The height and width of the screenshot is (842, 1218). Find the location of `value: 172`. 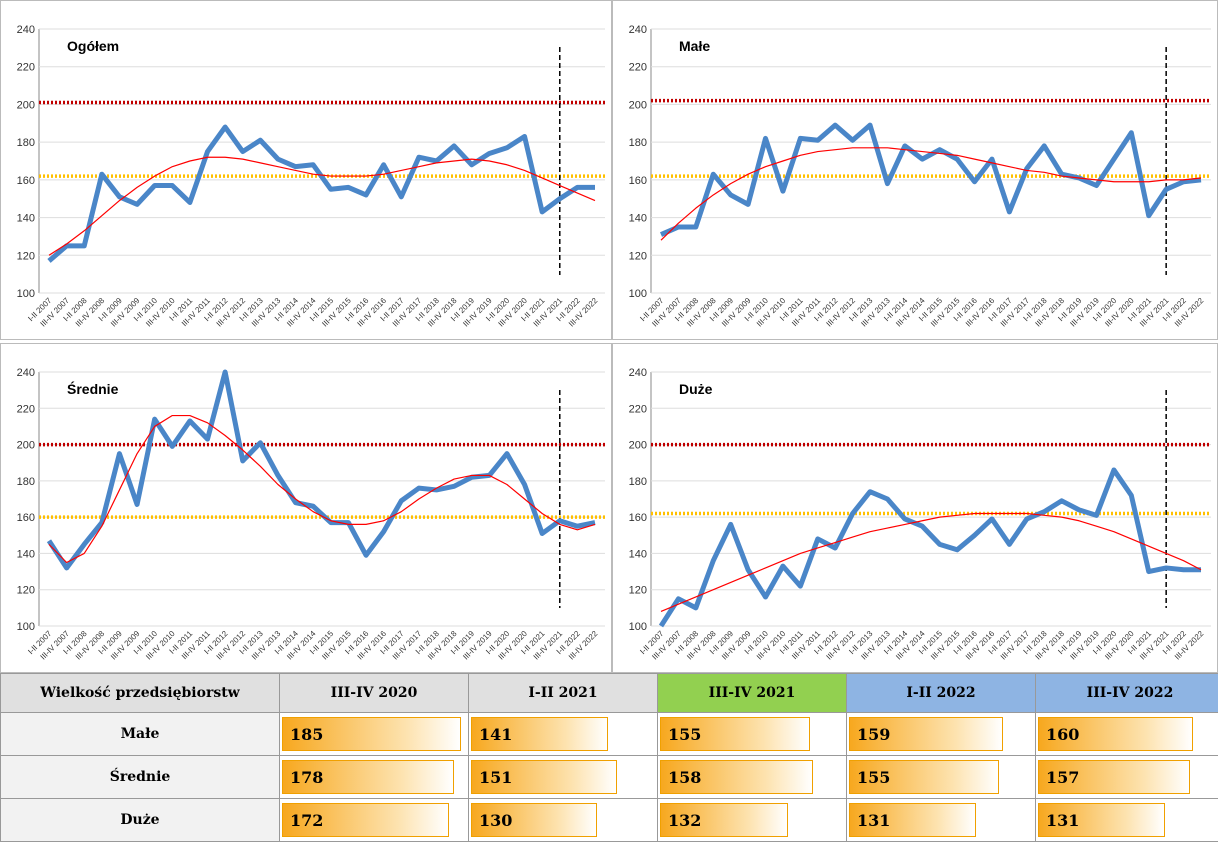

value: 172 is located at coordinates (301, 820).